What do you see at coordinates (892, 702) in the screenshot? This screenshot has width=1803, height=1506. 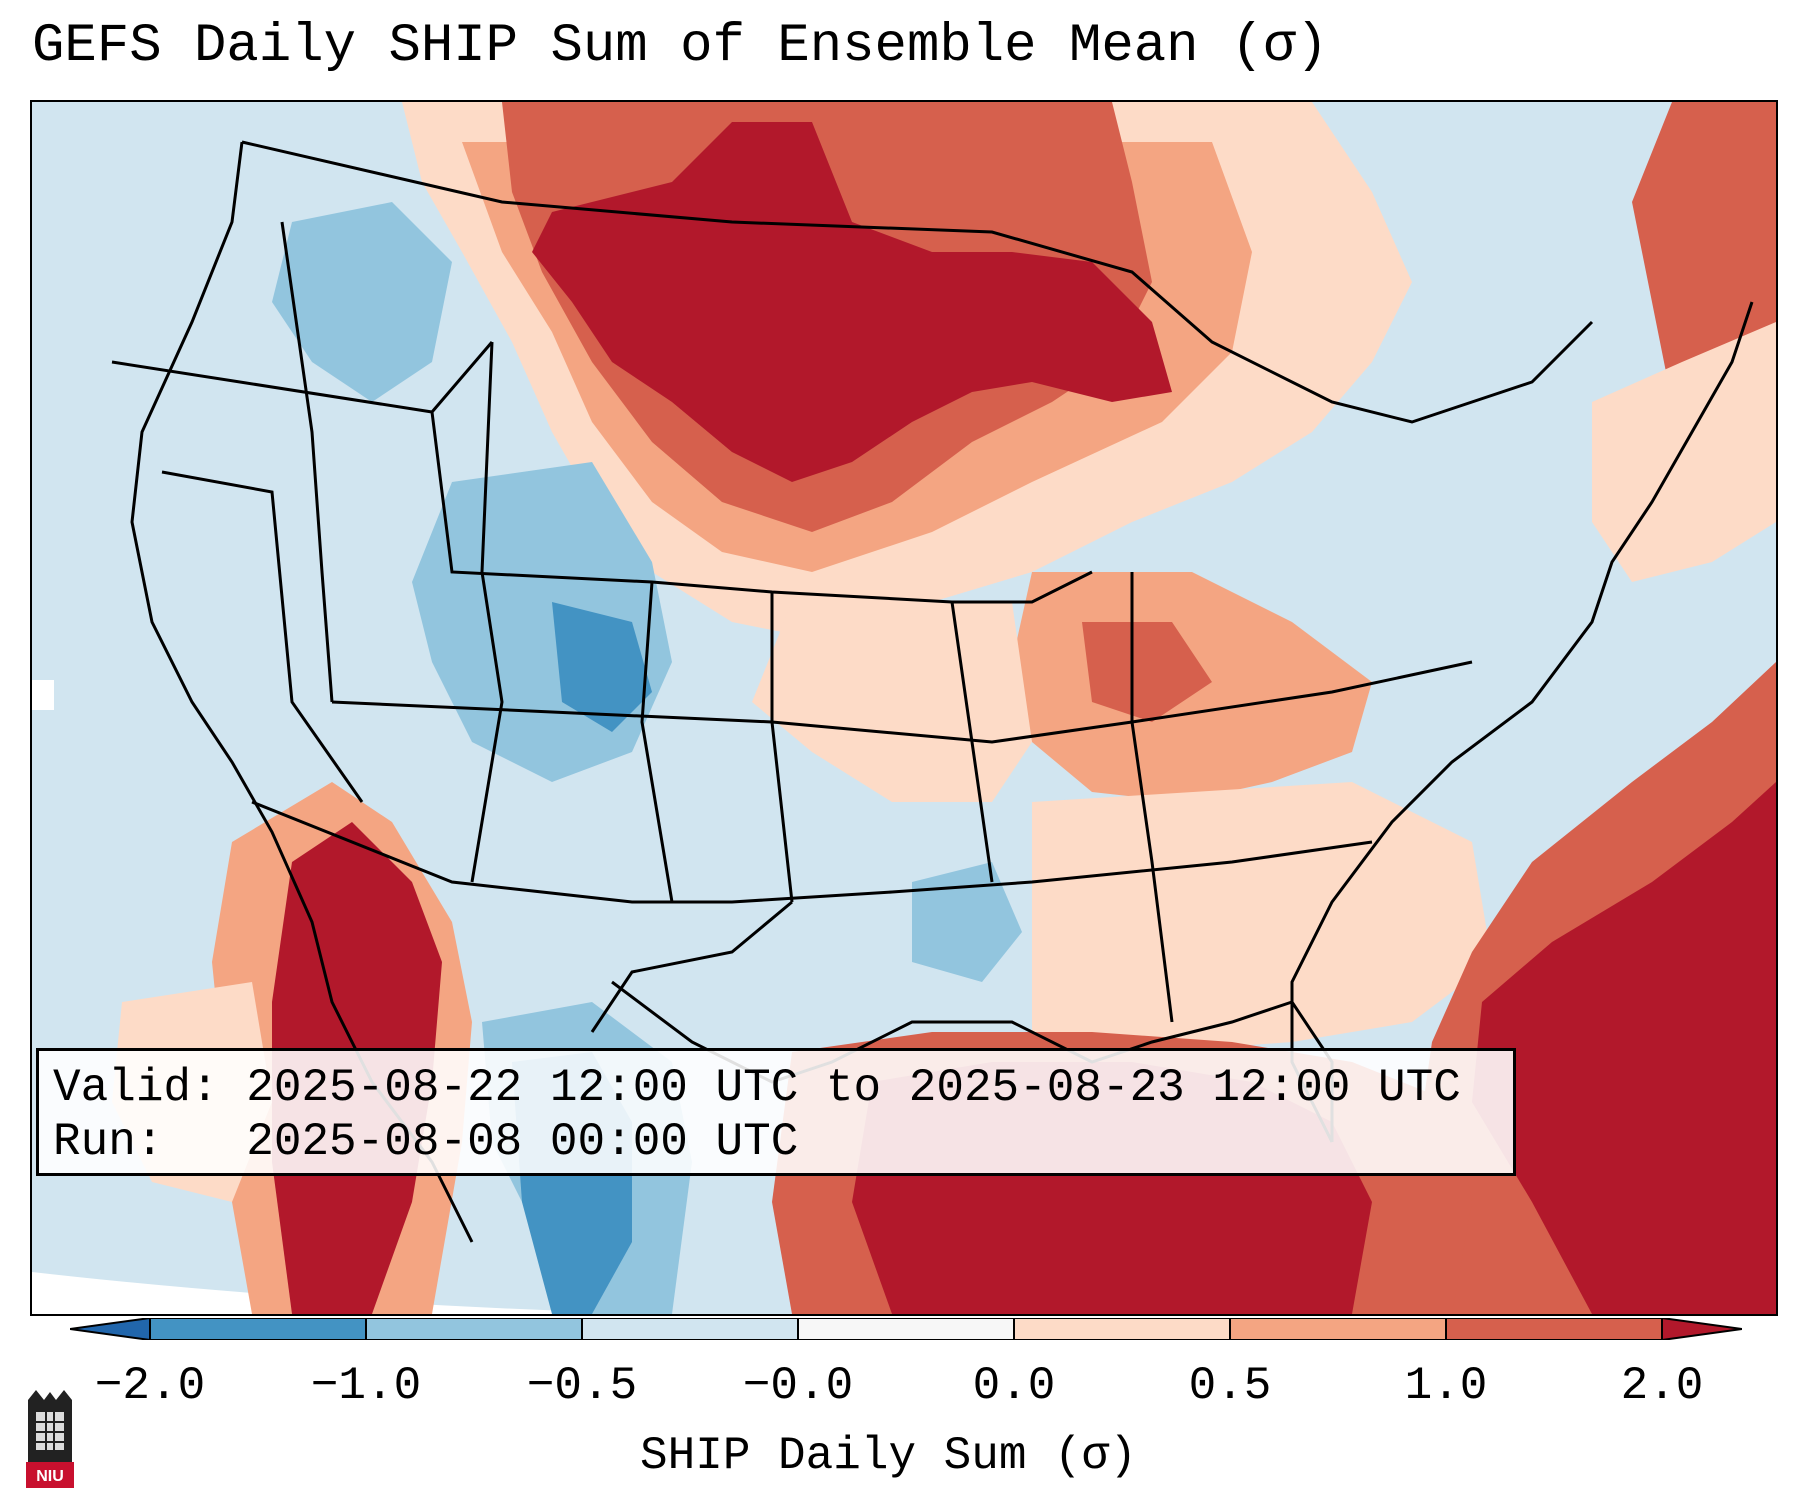 I see `field-light-warm-plains` at bounding box center [892, 702].